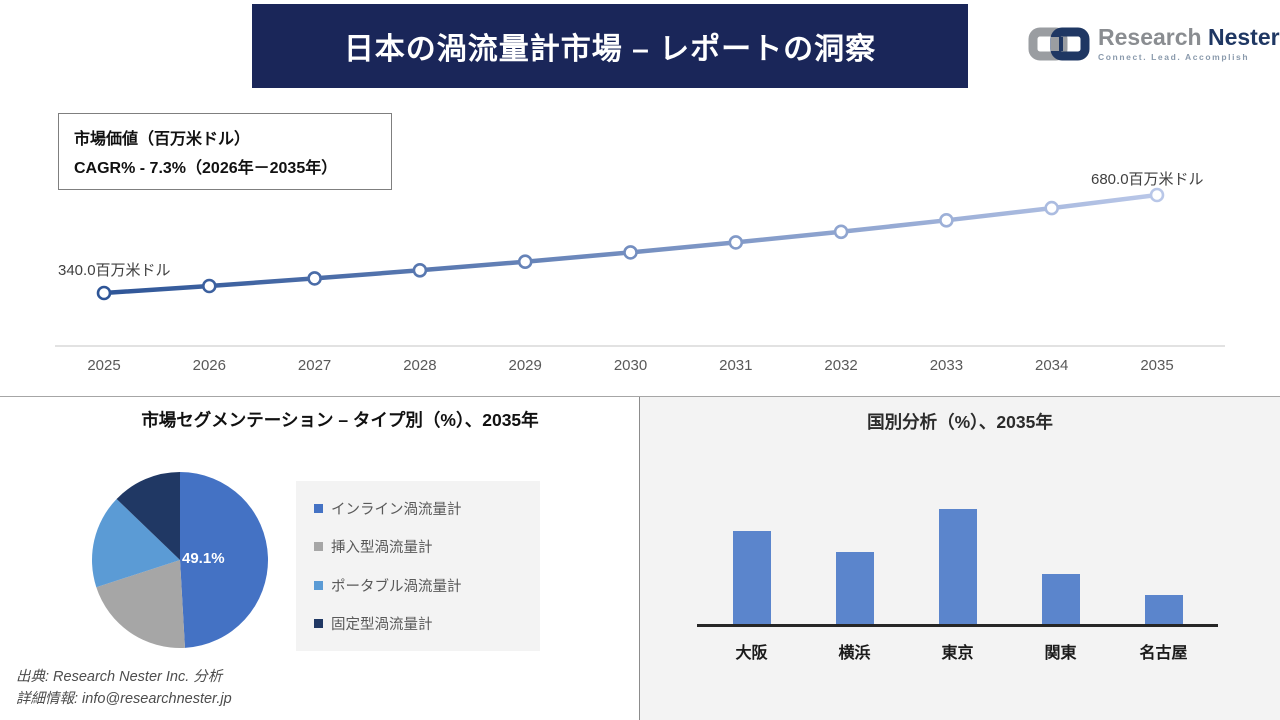 This screenshot has width=1280, height=720. I want to click on pie-legend: インライン渦流量計 挿入型渦流量計ポータブル渦流量計 固定型渦流量計, so click(418, 566).